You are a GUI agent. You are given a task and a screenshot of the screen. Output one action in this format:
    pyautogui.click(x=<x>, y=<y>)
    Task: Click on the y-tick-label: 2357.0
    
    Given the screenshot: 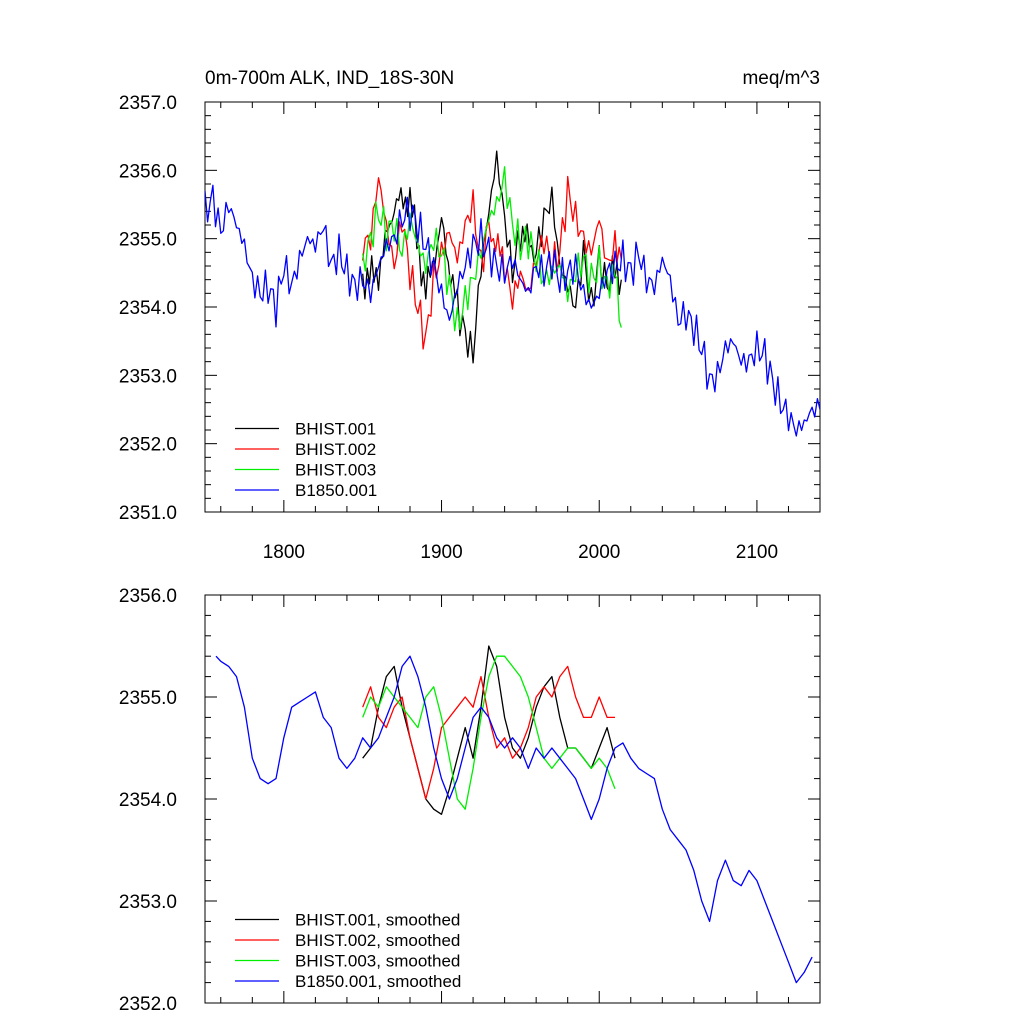 What is the action you would take?
    pyautogui.click(x=148, y=103)
    